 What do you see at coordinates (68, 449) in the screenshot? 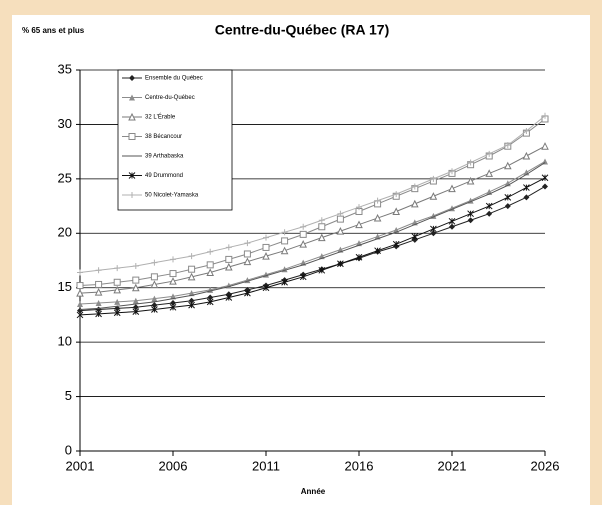
I see `y-tick-label: 0` at bounding box center [68, 449].